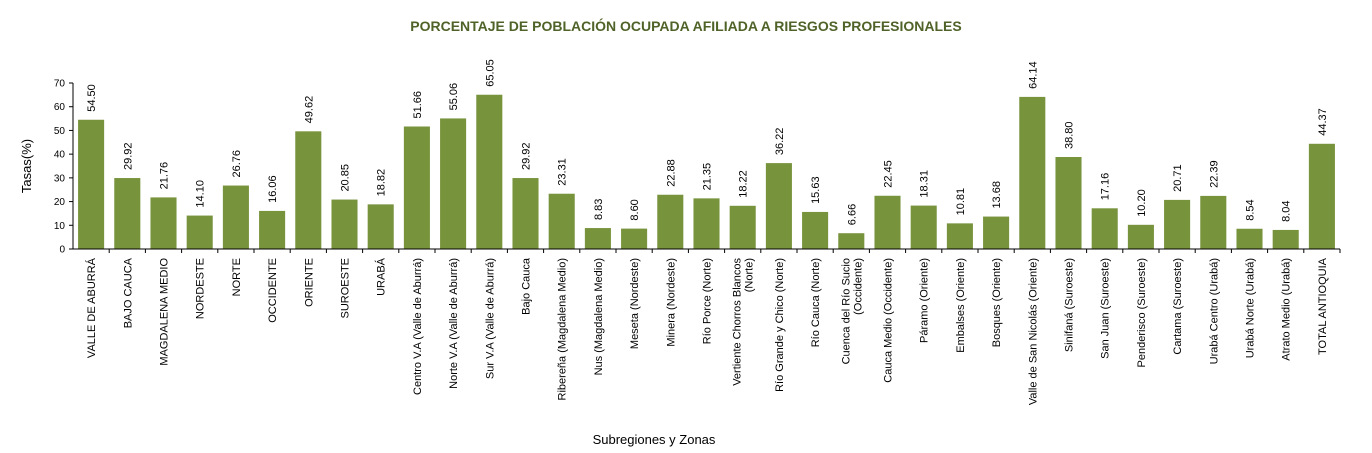  What do you see at coordinates (961, 305) in the screenshot?
I see `category-label: Embalses (Oriente)` at bounding box center [961, 305].